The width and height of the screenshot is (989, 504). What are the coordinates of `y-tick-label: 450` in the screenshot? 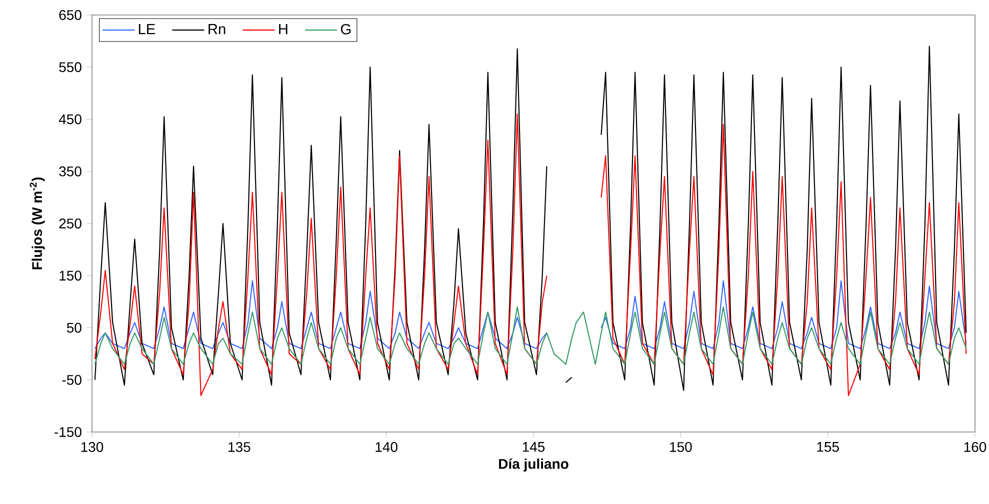 It's located at (70, 119).